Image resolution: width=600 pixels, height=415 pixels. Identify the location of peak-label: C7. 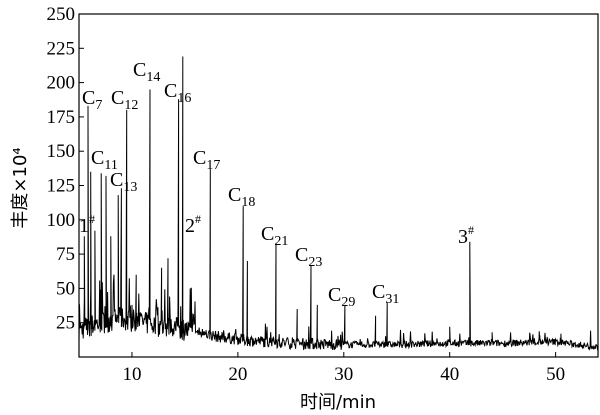
(92, 100).